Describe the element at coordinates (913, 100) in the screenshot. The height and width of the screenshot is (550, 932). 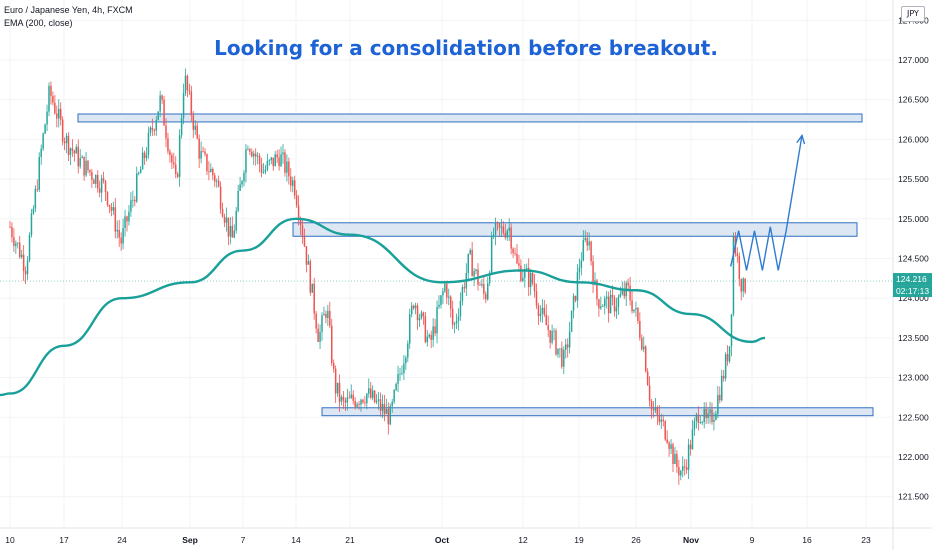
I see `y-tick-label: 126.500` at that location.